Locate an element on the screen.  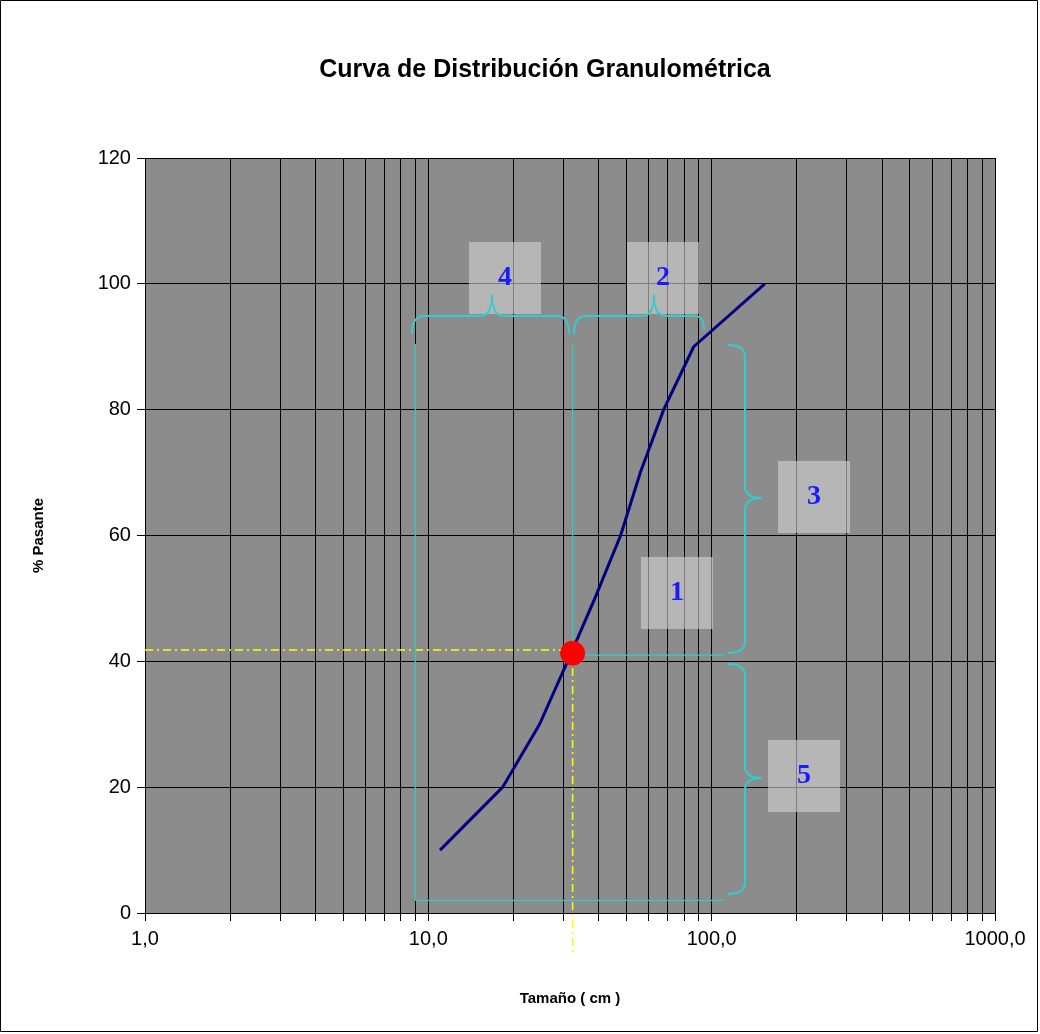
chart-title: Curva de Distribución Granulométrica is located at coordinates (545, 67).